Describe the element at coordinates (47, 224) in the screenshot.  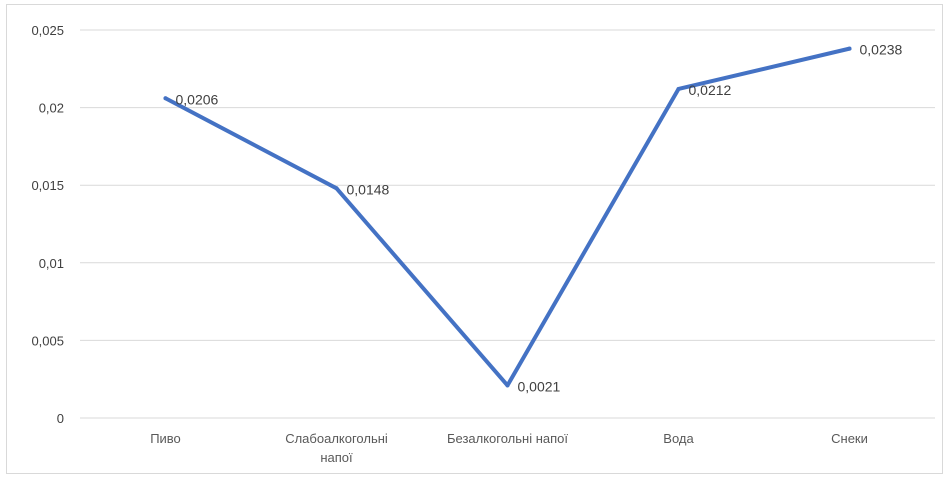
I see `y-axis-ticks: 0 0,005 0,01 0,015 0,02 0,025` at that location.